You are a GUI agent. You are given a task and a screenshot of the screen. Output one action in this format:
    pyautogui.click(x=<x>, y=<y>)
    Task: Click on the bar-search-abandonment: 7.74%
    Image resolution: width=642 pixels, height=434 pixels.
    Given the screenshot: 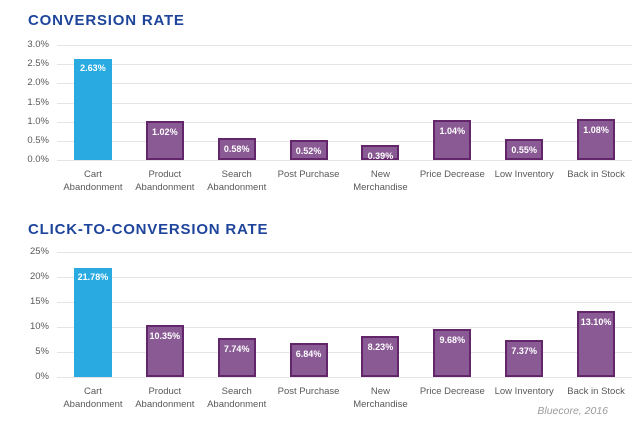 What is the action you would take?
    pyautogui.click(x=236, y=357)
    